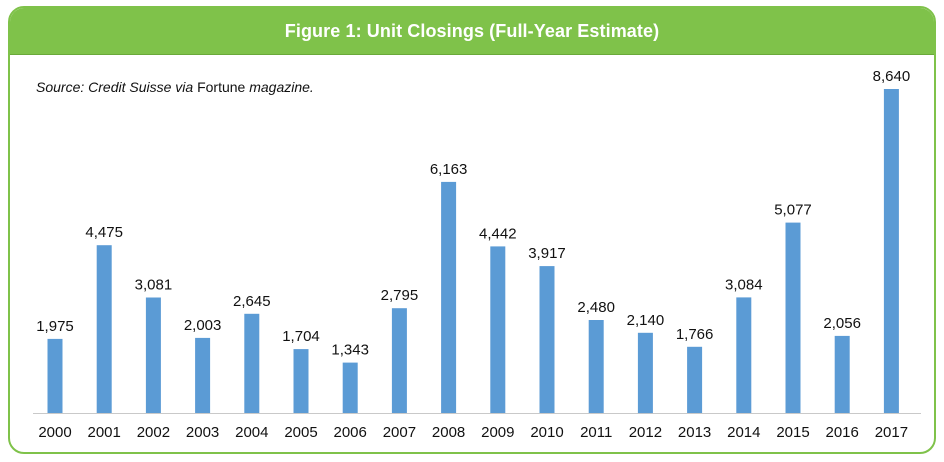 This screenshot has height=462, width=944. Describe the element at coordinates (744, 355) in the screenshot. I see `bar-2014` at that location.